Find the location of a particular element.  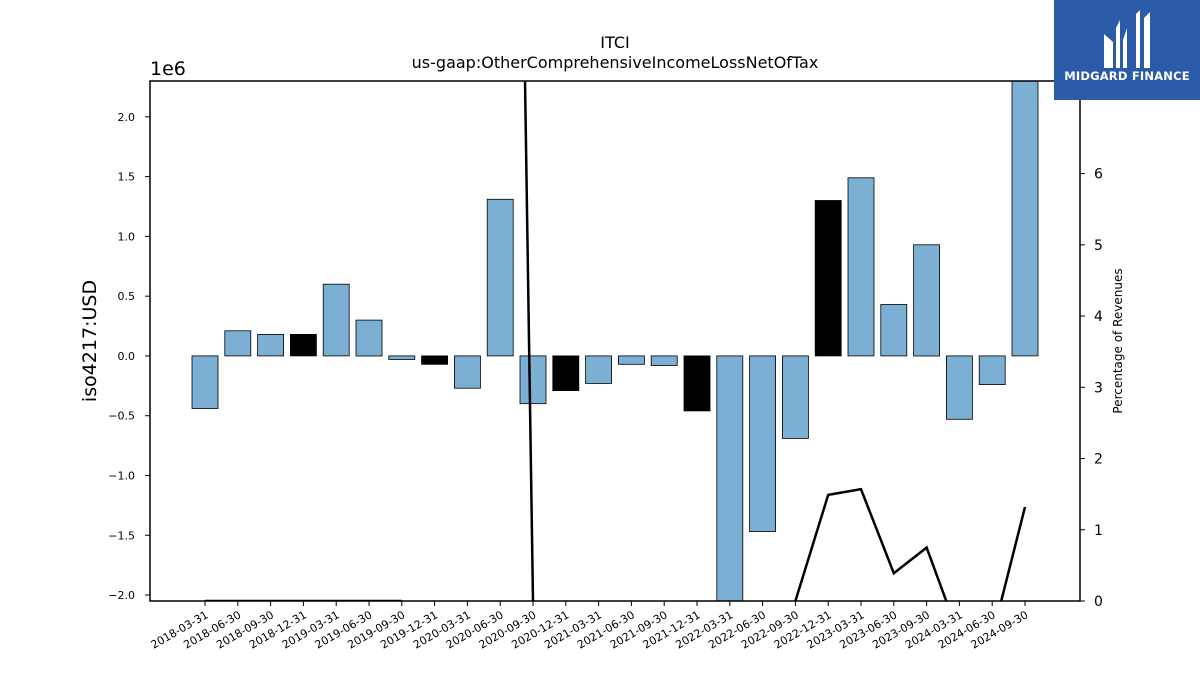

y-tick-label: −0.5 is located at coordinates (121, 416).